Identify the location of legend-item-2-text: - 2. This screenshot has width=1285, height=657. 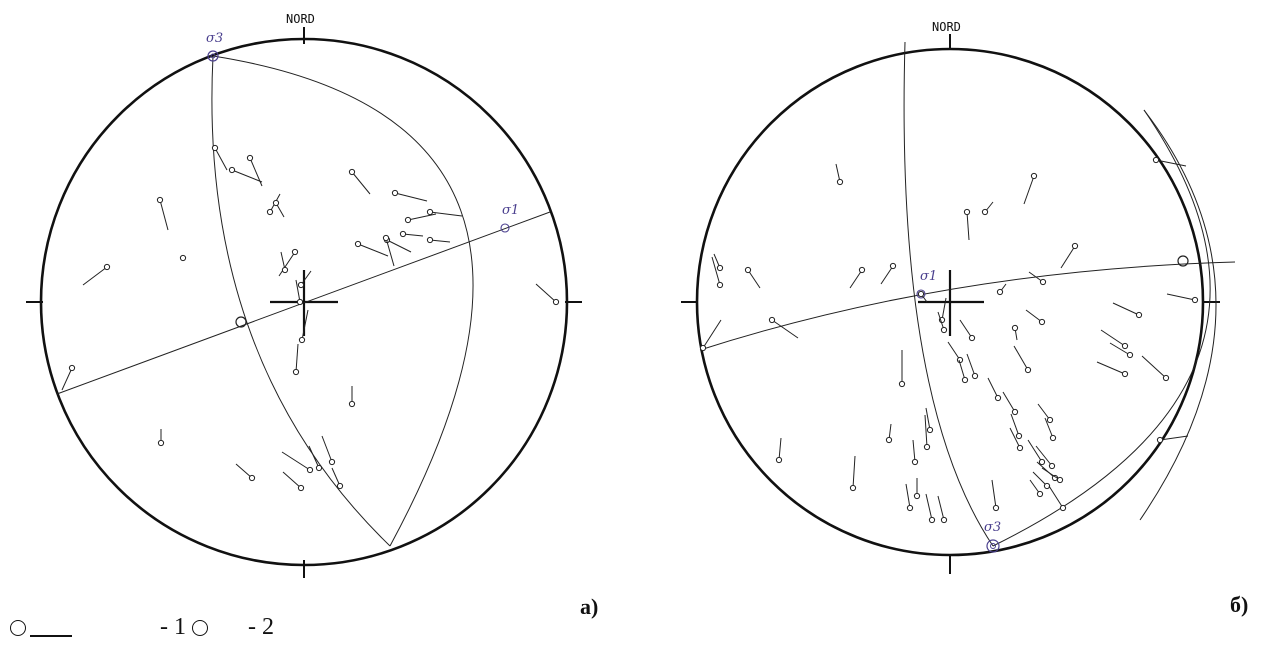
(261, 627).